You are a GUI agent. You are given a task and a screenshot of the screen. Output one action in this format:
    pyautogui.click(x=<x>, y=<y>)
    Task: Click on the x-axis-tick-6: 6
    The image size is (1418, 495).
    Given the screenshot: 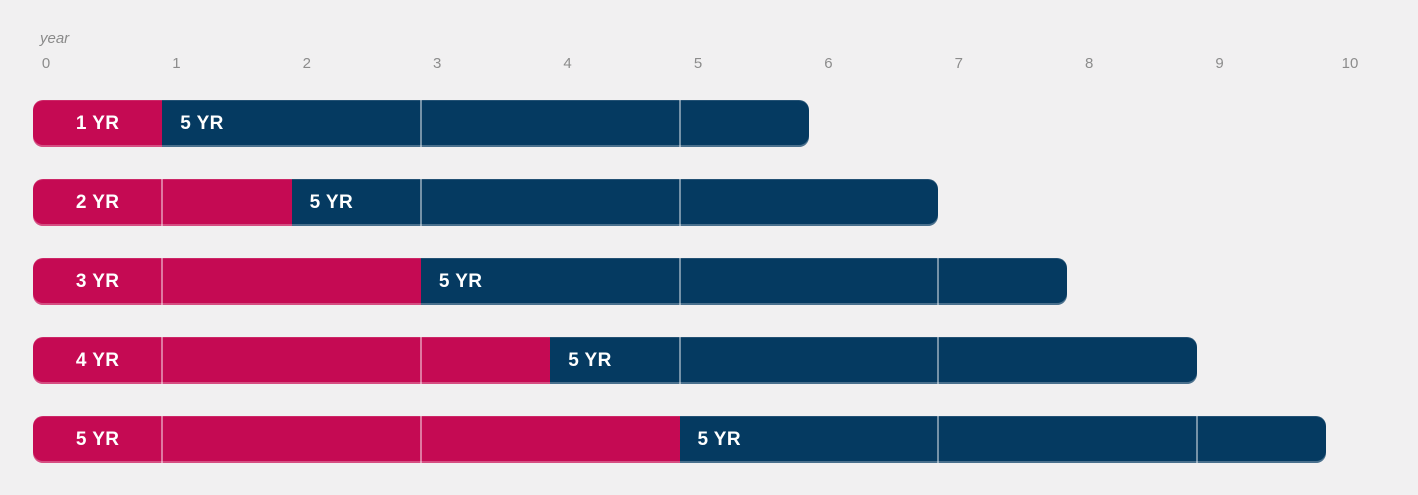 What is the action you would take?
    pyautogui.click(x=828, y=63)
    